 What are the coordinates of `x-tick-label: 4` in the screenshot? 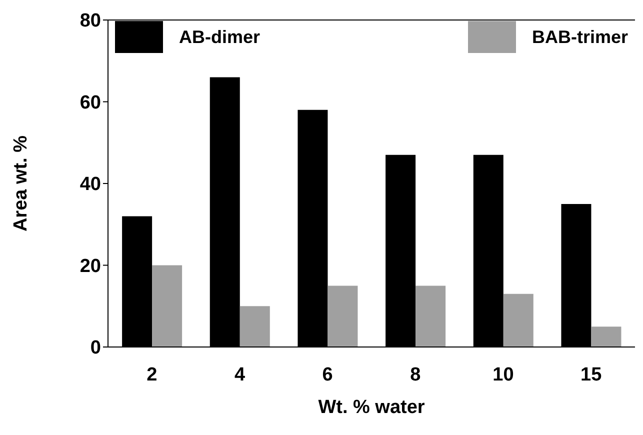 It's located at (240, 375).